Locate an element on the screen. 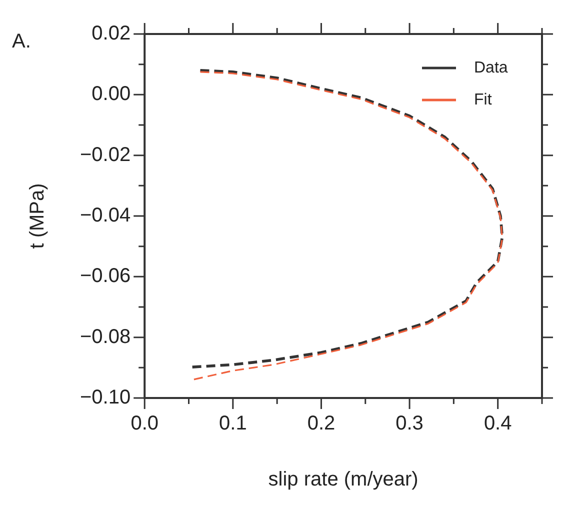 This screenshot has height=520, width=568. y-tick-label: 0.00 is located at coordinates (111, 94).